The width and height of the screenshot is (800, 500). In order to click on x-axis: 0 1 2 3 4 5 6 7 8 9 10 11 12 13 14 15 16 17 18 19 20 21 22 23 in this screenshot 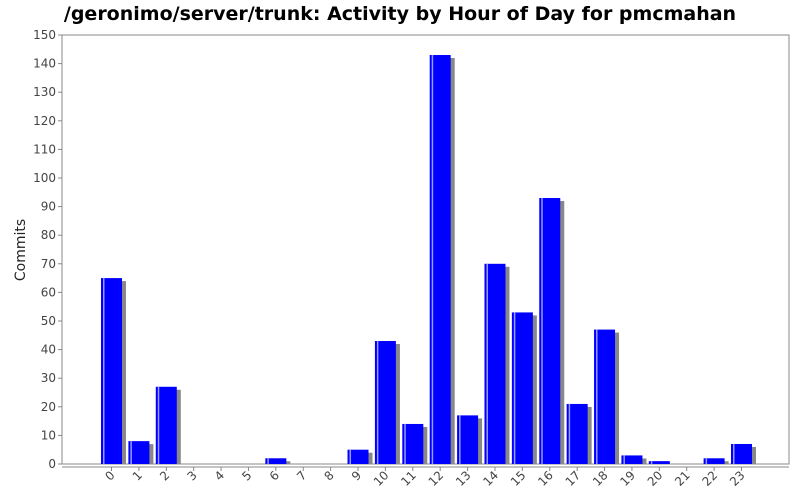, I will do `click(425, 478)`.